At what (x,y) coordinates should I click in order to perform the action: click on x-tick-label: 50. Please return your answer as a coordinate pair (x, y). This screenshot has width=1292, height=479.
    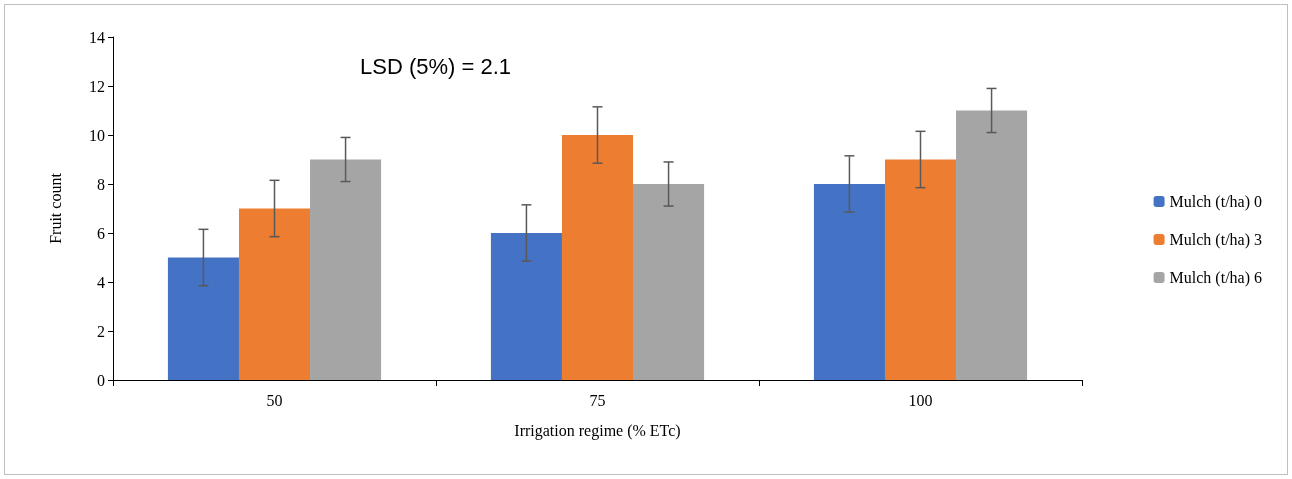
    Looking at the image, I should click on (274, 400).